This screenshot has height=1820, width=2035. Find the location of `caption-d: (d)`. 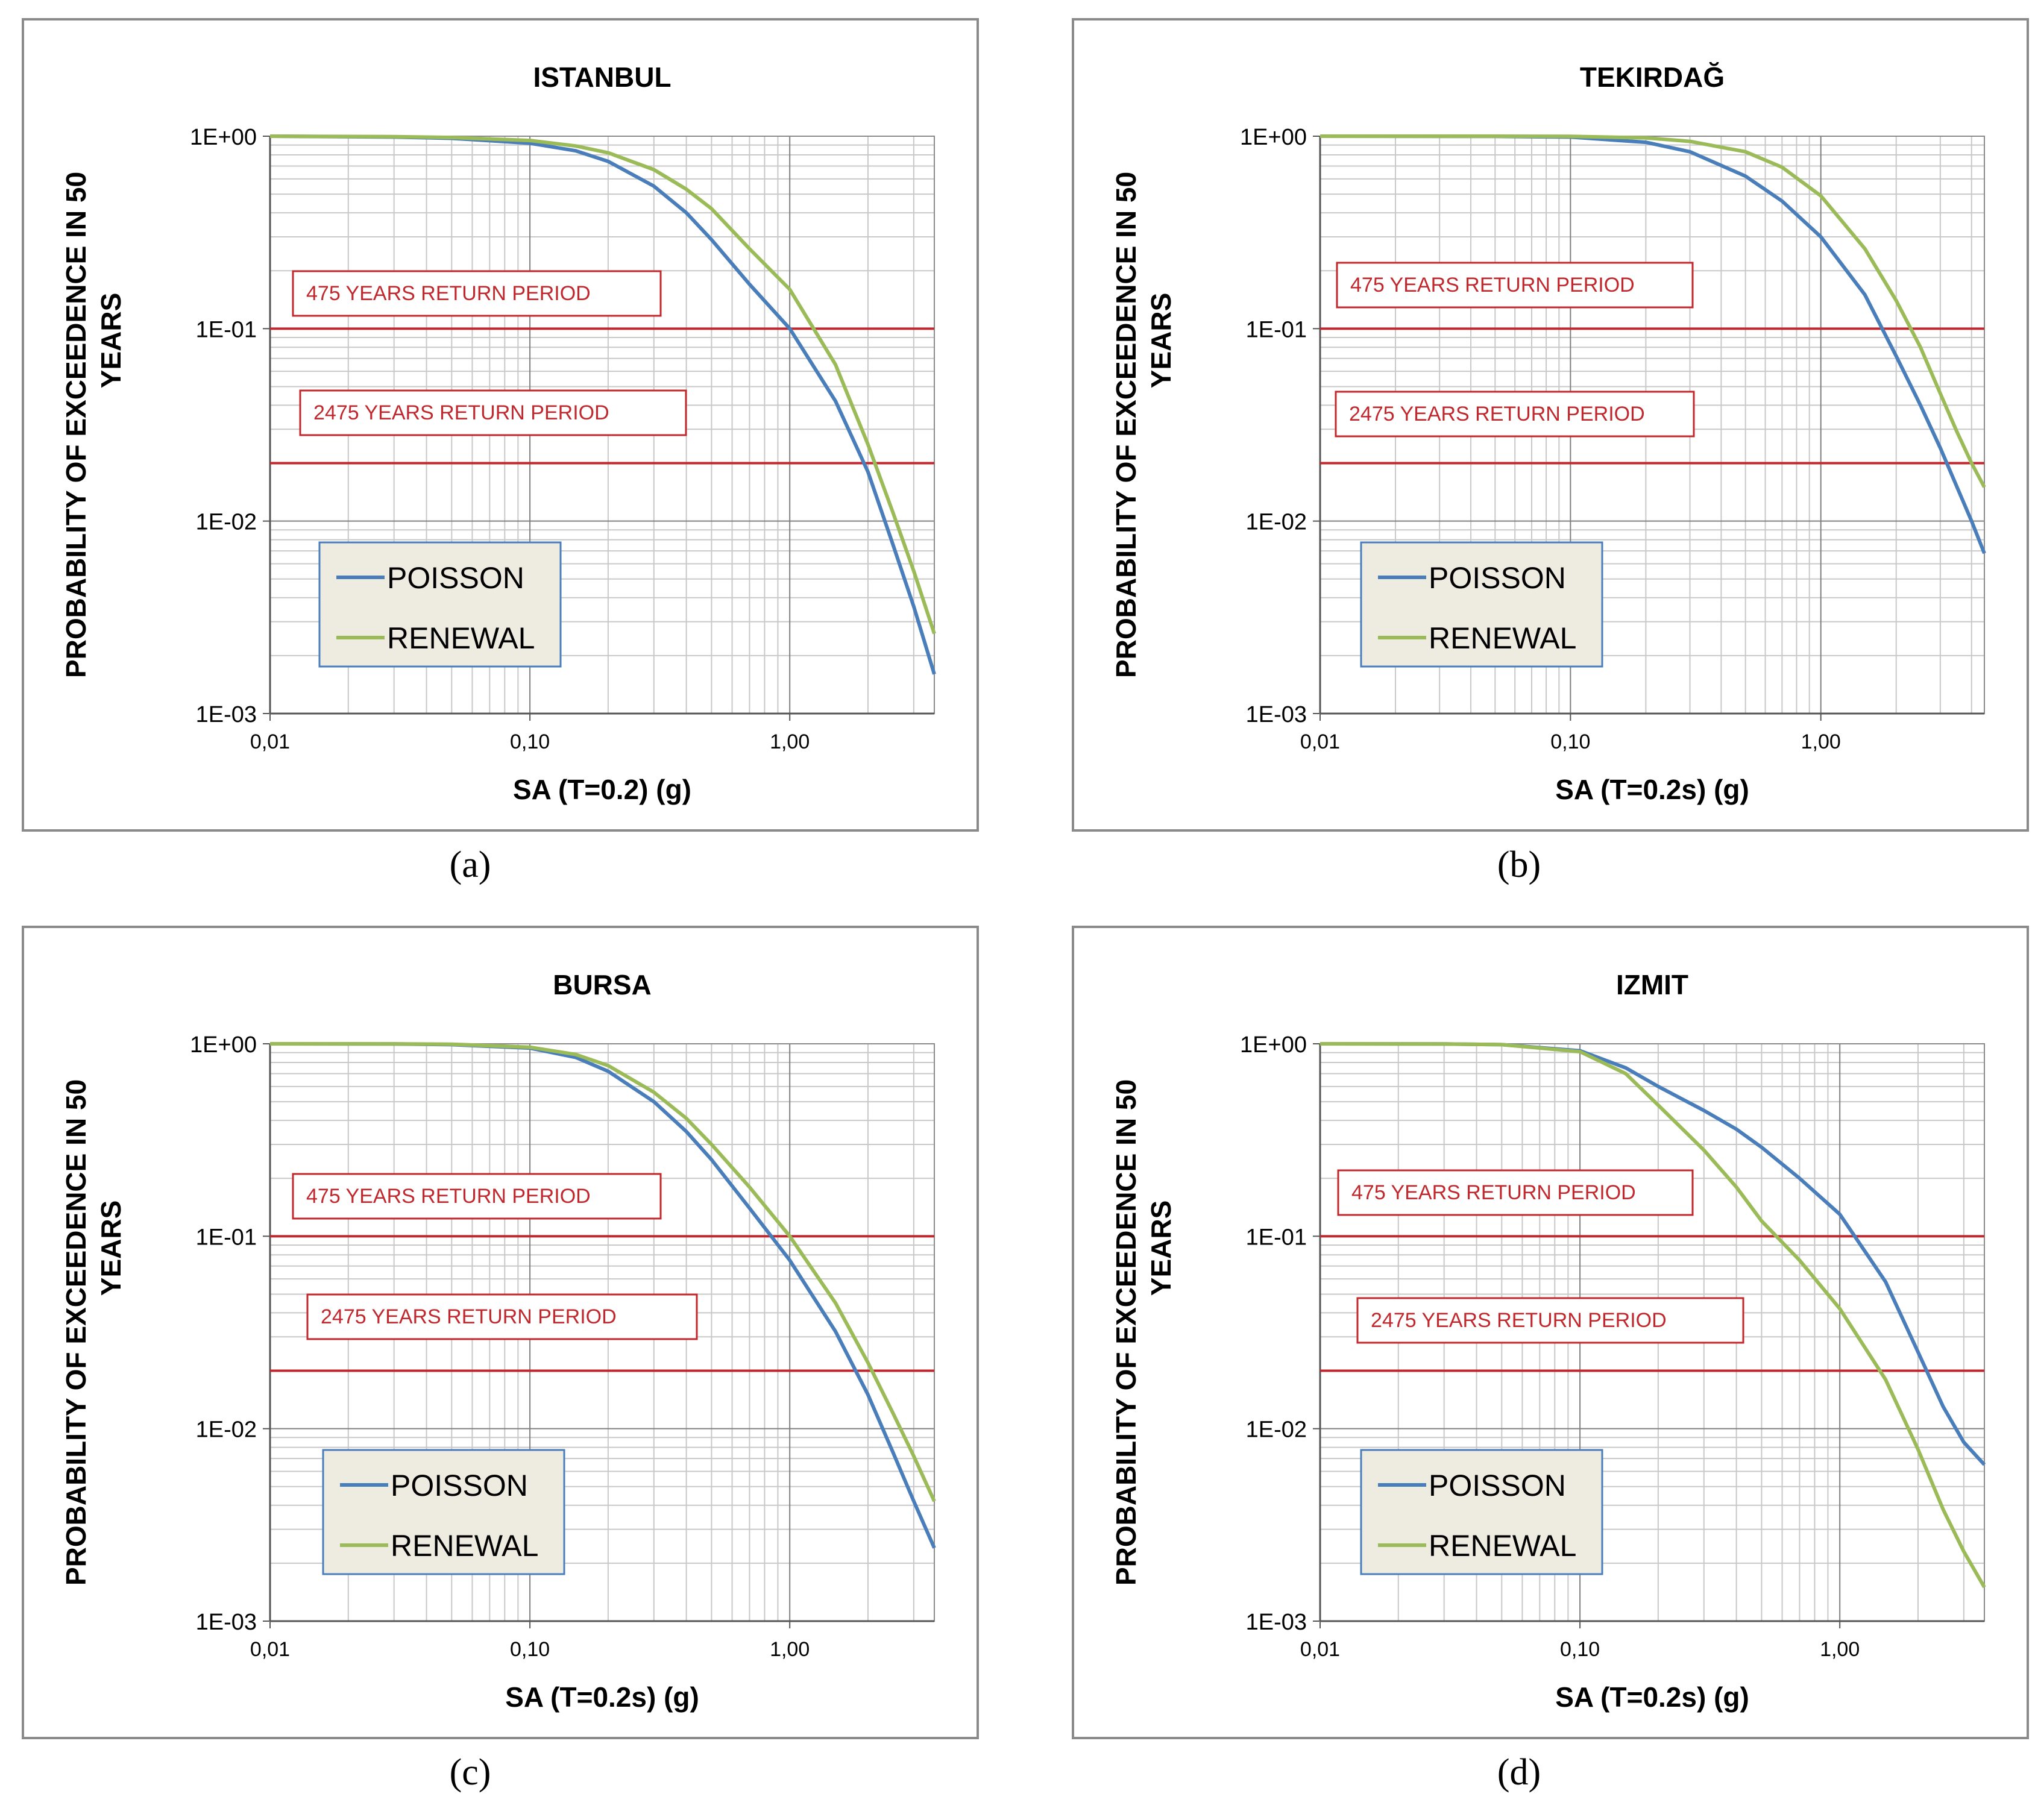

caption-d: (d) is located at coordinates (1519, 1772).